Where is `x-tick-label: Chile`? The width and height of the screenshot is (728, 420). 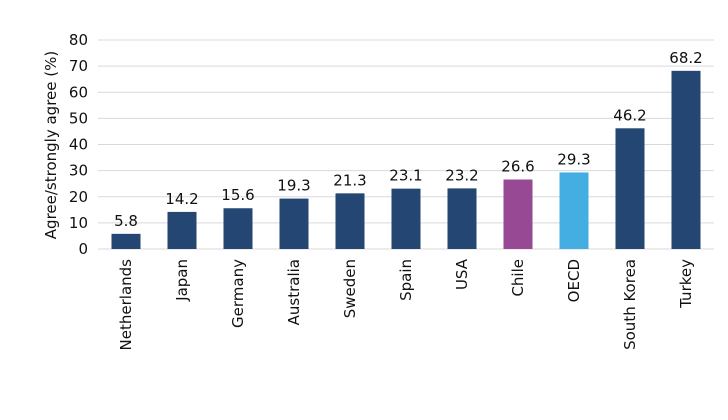 x-tick-label: Chile is located at coordinates (518, 278).